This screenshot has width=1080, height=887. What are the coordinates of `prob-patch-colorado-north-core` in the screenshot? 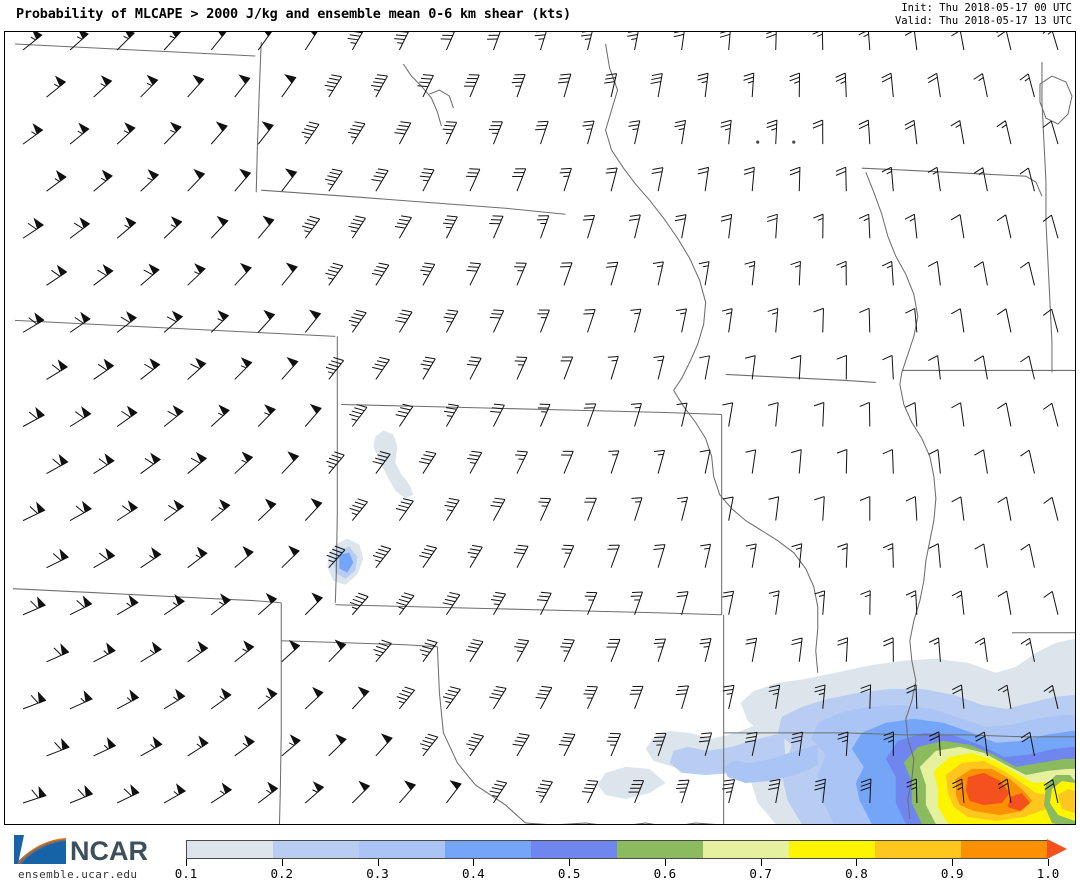 It's located at (404, 484).